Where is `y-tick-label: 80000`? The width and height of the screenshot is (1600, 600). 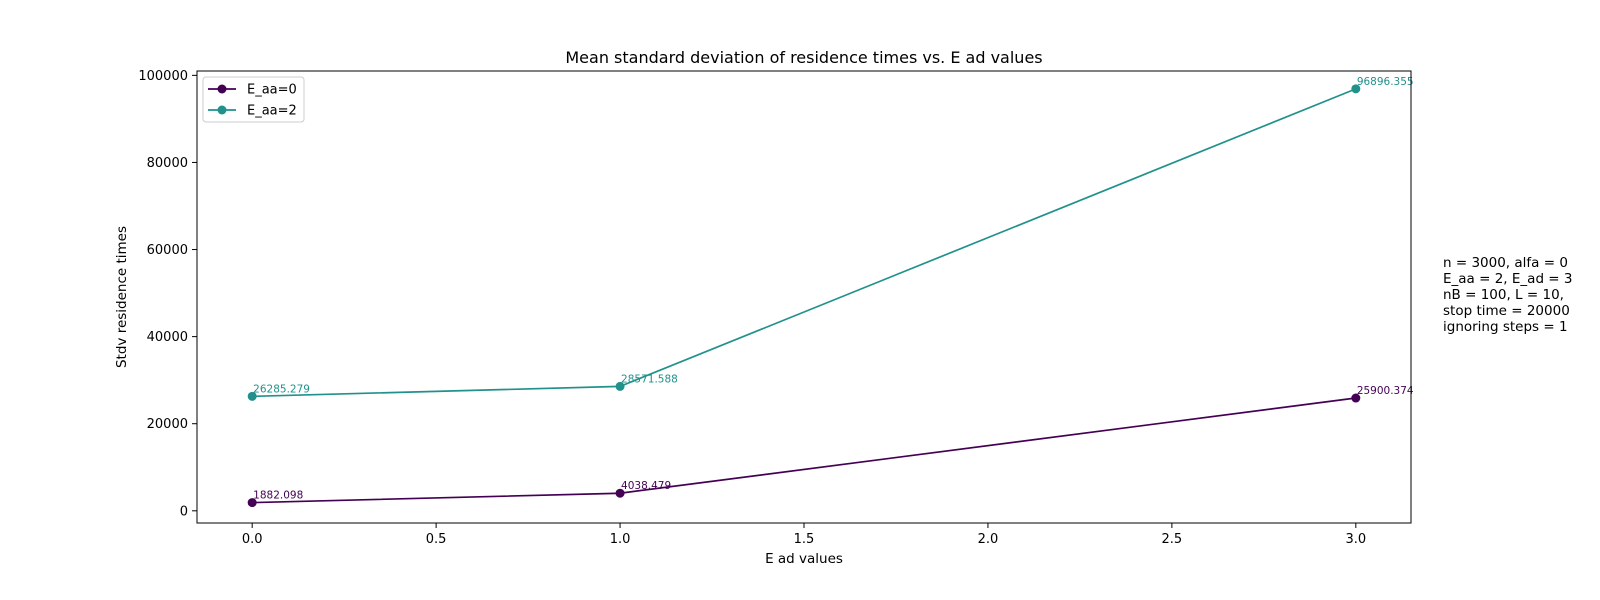
y-tick-label: 80000 is located at coordinates (167, 163).